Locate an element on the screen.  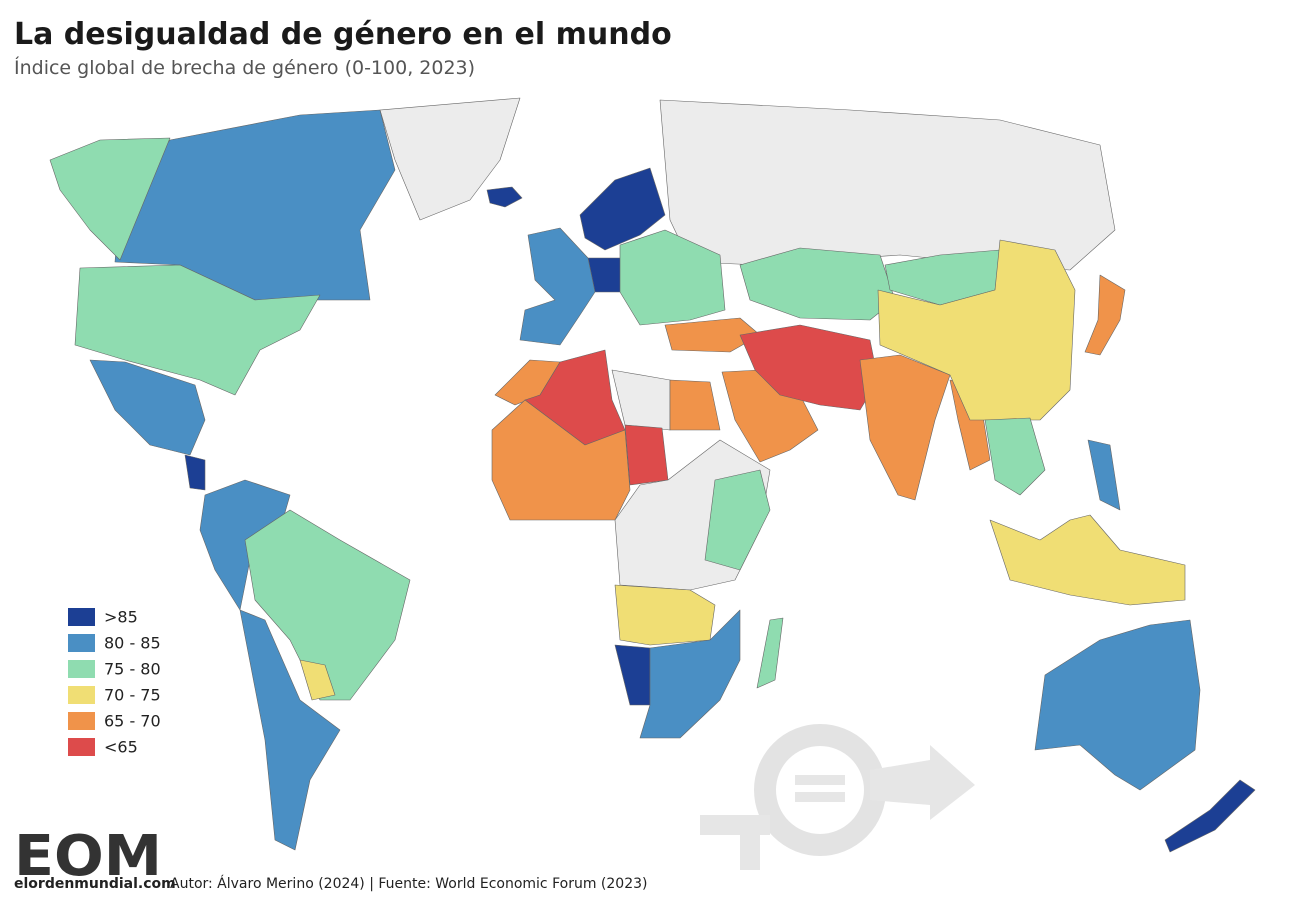
logo-site: elordenmundial.com is located at coordinates (95, 884).